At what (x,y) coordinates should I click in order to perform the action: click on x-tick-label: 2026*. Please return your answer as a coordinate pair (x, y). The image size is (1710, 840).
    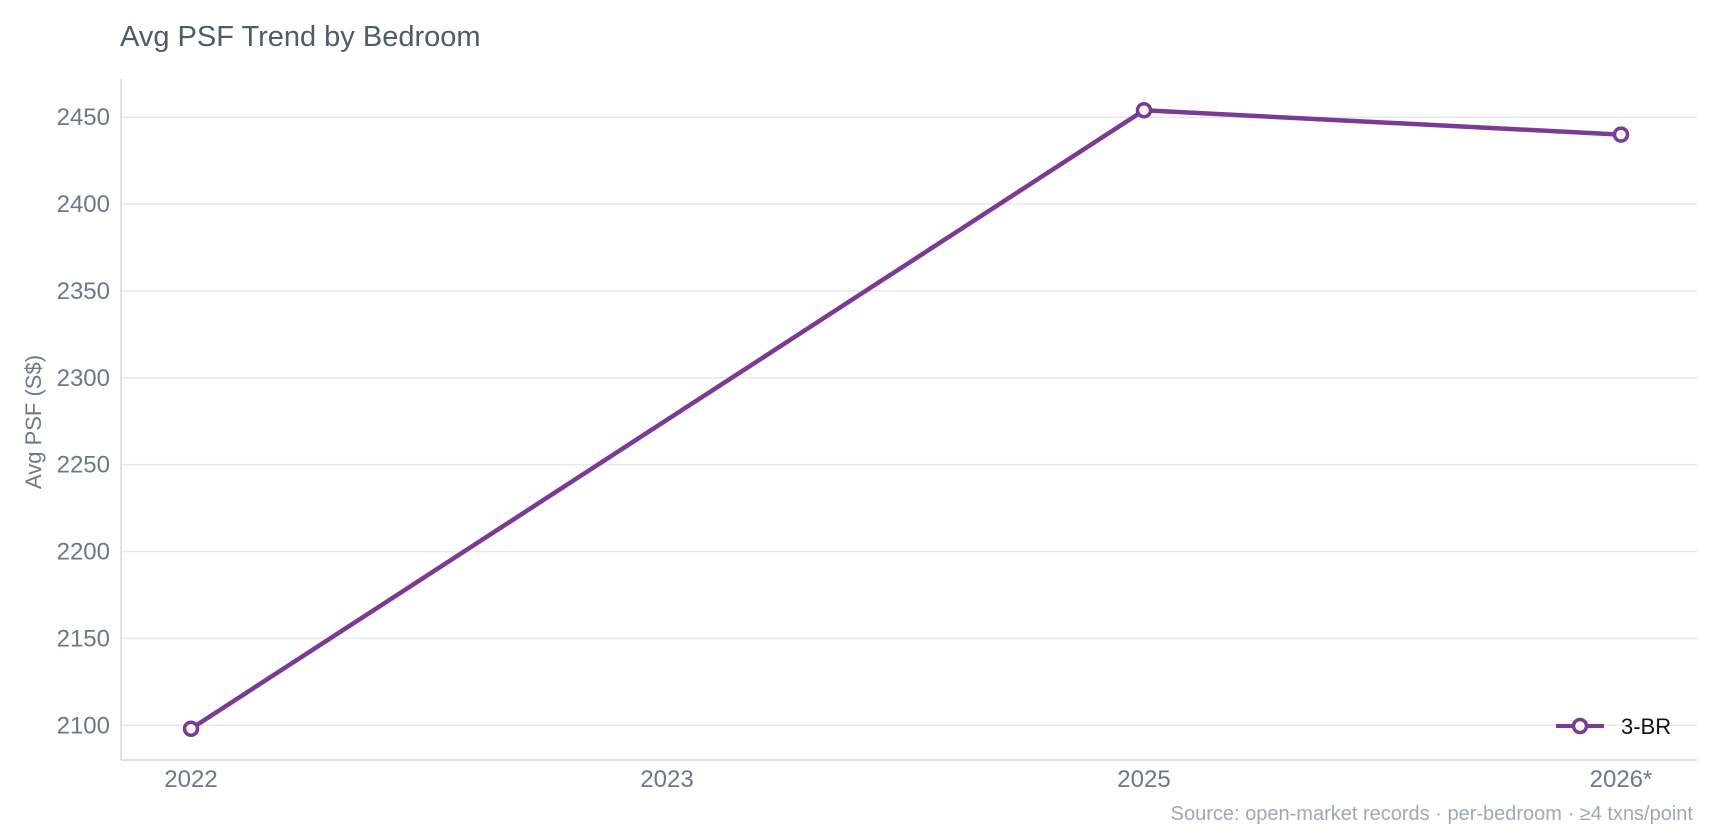
    Looking at the image, I should click on (1621, 779).